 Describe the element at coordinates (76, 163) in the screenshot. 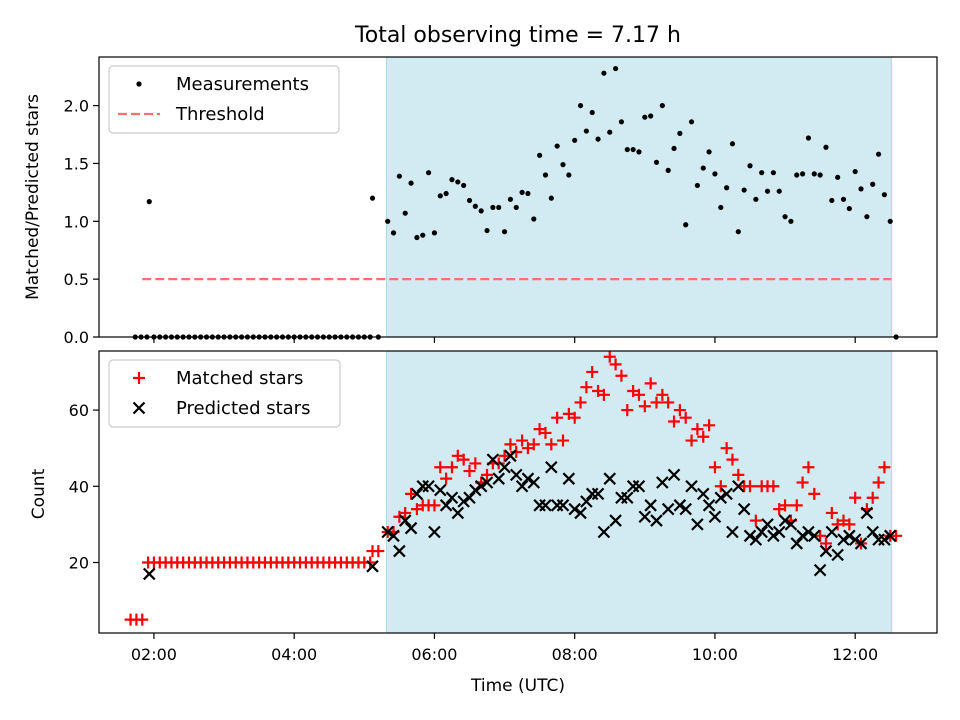

I see `y-tick-label: 1.5` at that location.